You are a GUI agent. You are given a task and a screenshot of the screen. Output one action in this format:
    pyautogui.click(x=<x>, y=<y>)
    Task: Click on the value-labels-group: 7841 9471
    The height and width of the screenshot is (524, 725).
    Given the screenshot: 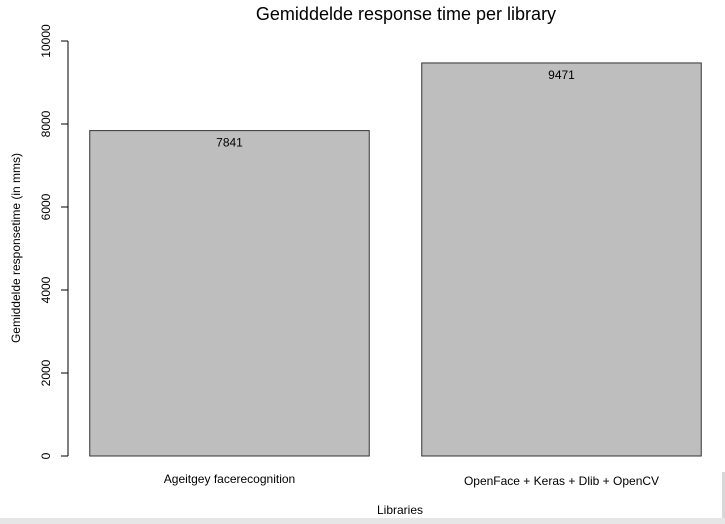 What is the action you would take?
    pyautogui.click(x=395, y=109)
    